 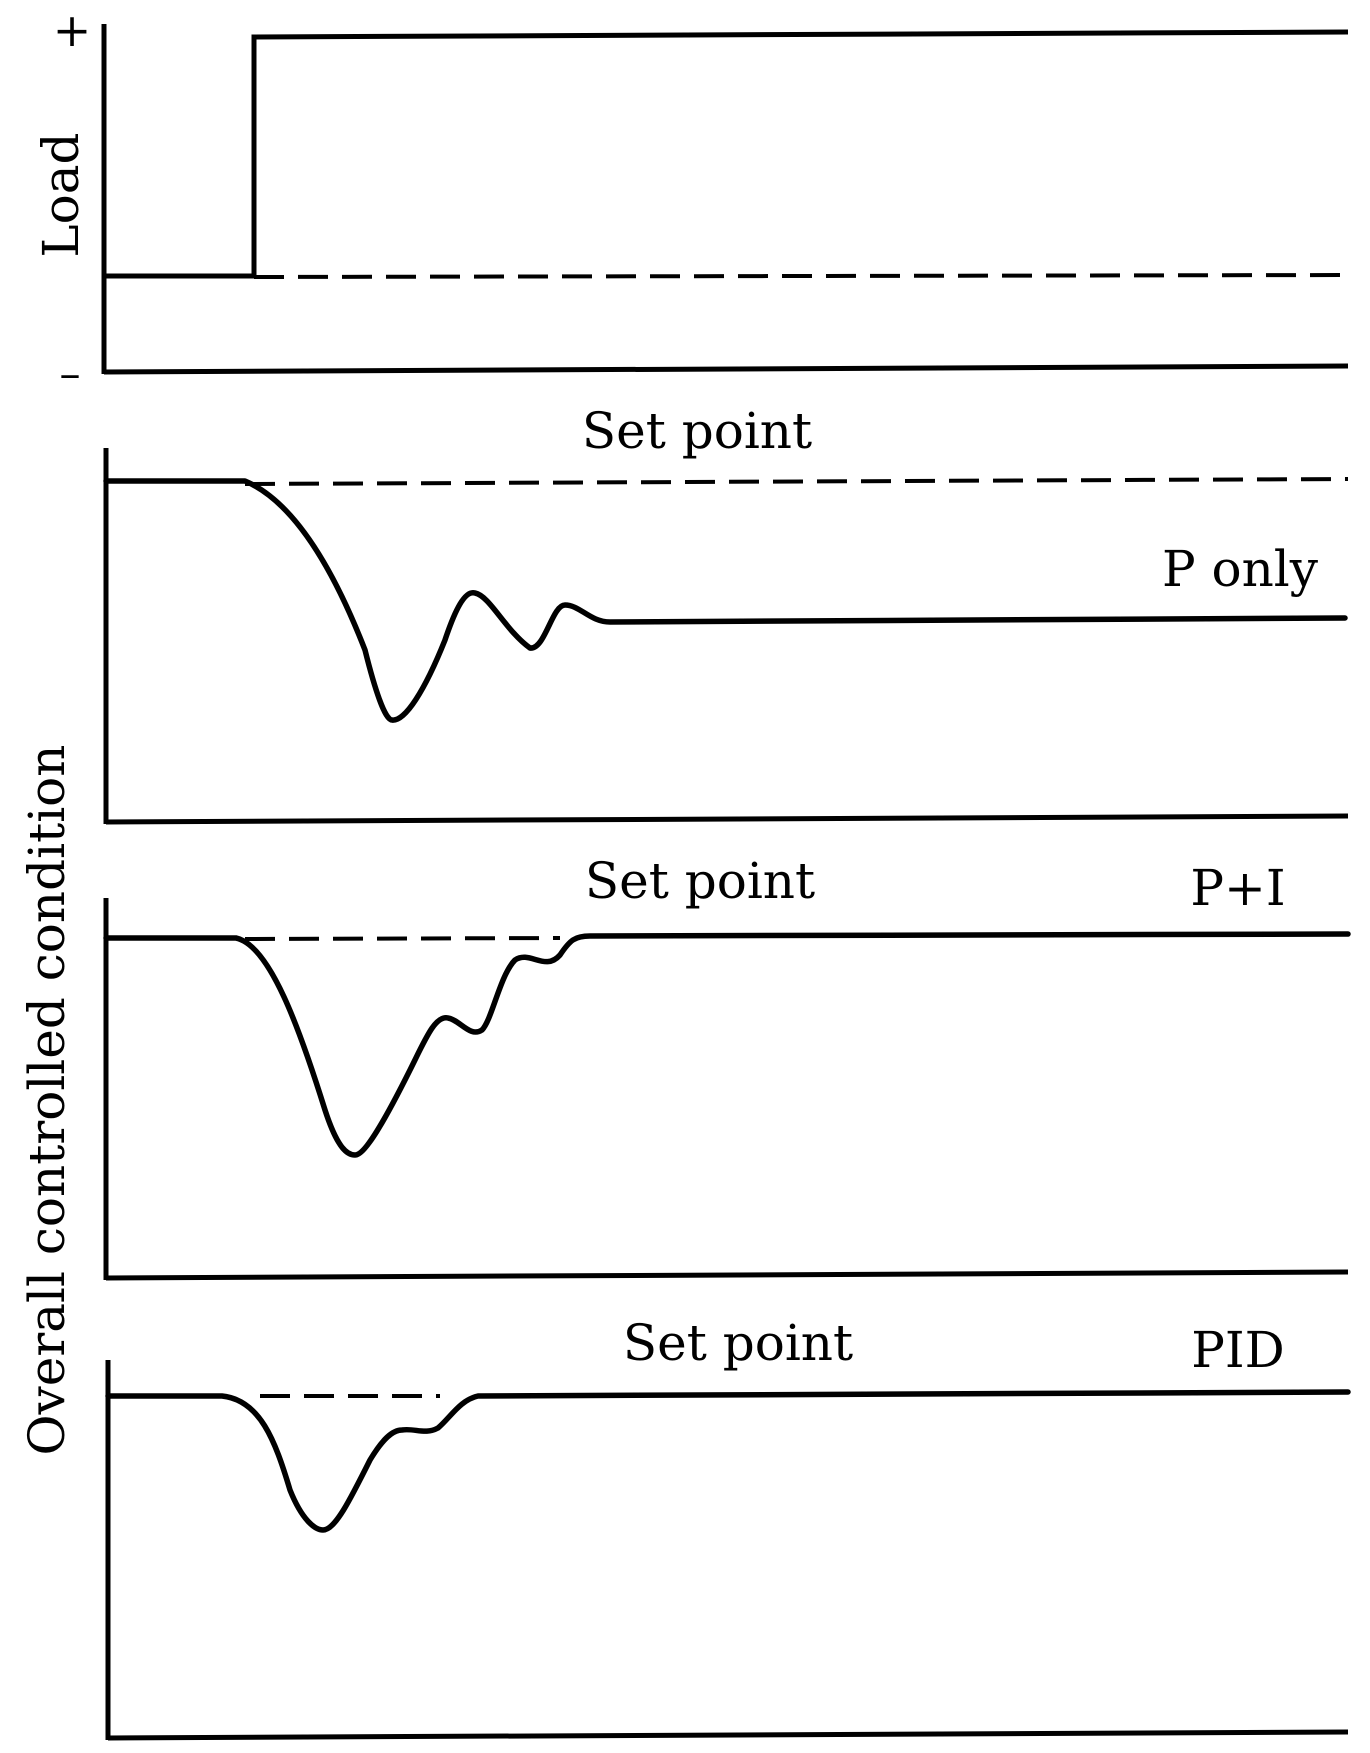 I want to click on panel-1-response-curve, so click(x=725, y=600).